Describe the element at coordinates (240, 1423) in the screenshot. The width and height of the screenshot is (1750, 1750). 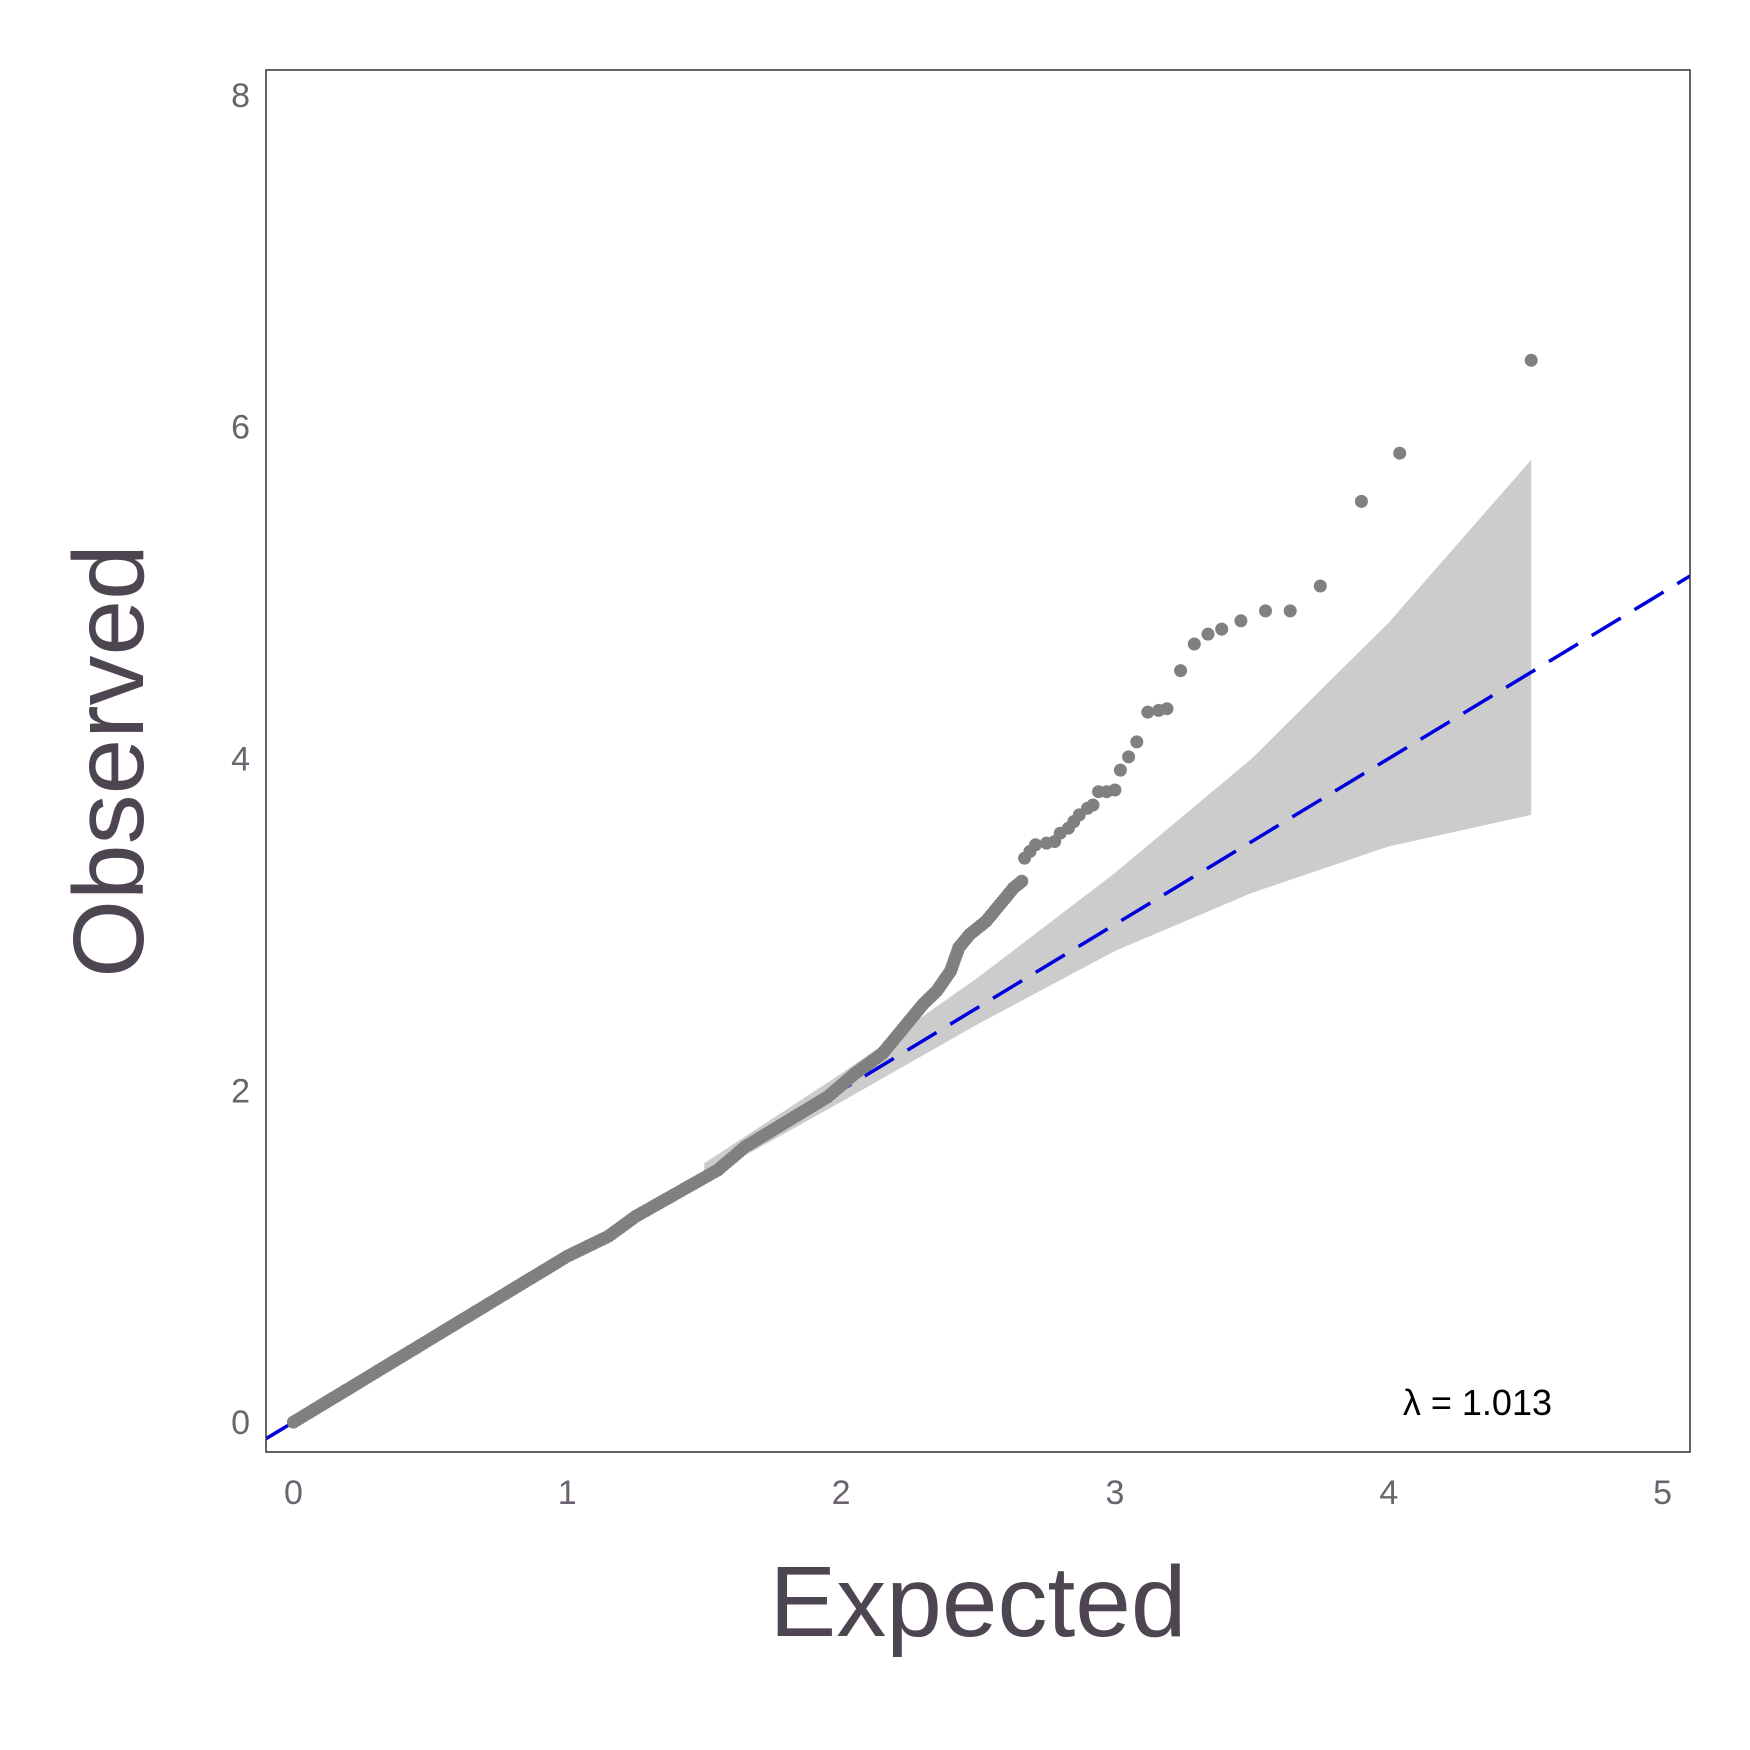
I see `y-tick-label: 0` at that location.